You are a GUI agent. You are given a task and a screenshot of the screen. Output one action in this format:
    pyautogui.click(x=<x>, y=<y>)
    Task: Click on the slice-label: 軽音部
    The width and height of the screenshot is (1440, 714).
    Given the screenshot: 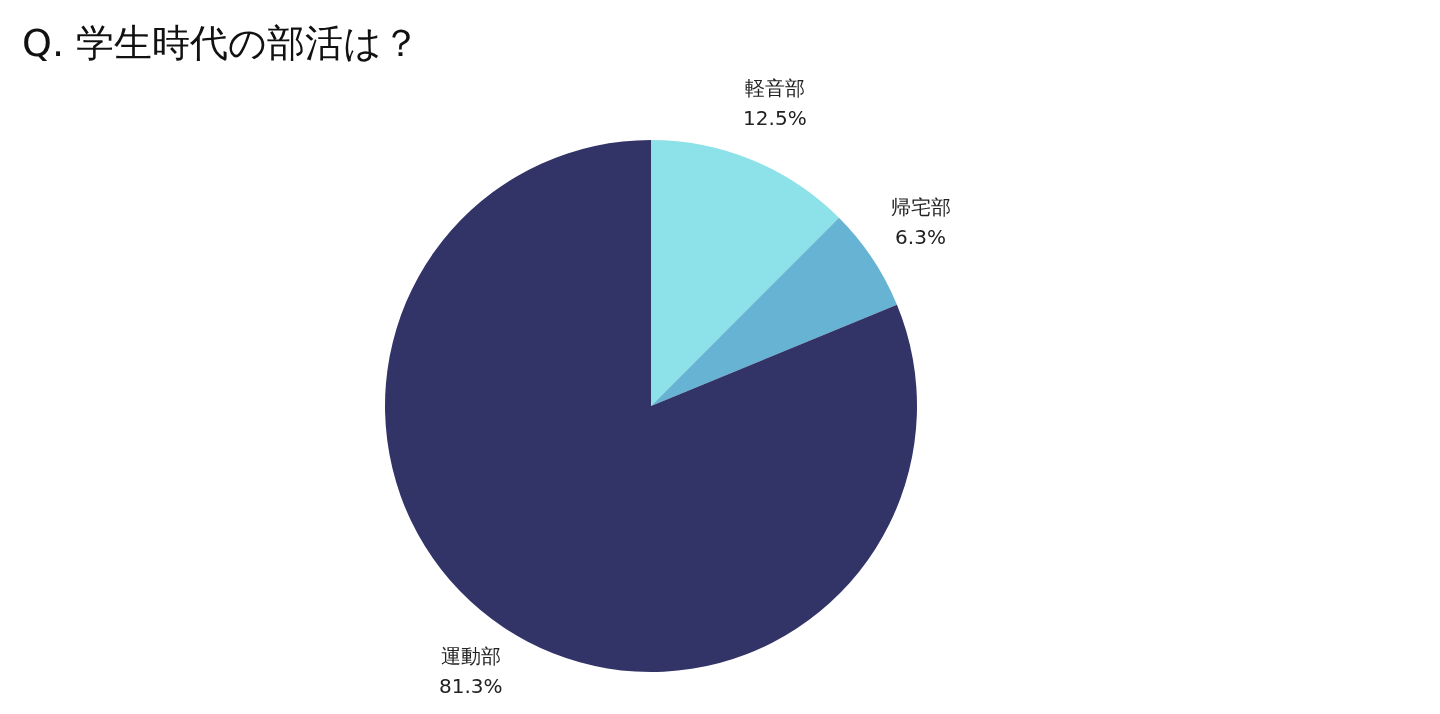 What is the action you would take?
    pyautogui.click(x=774, y=87)
    